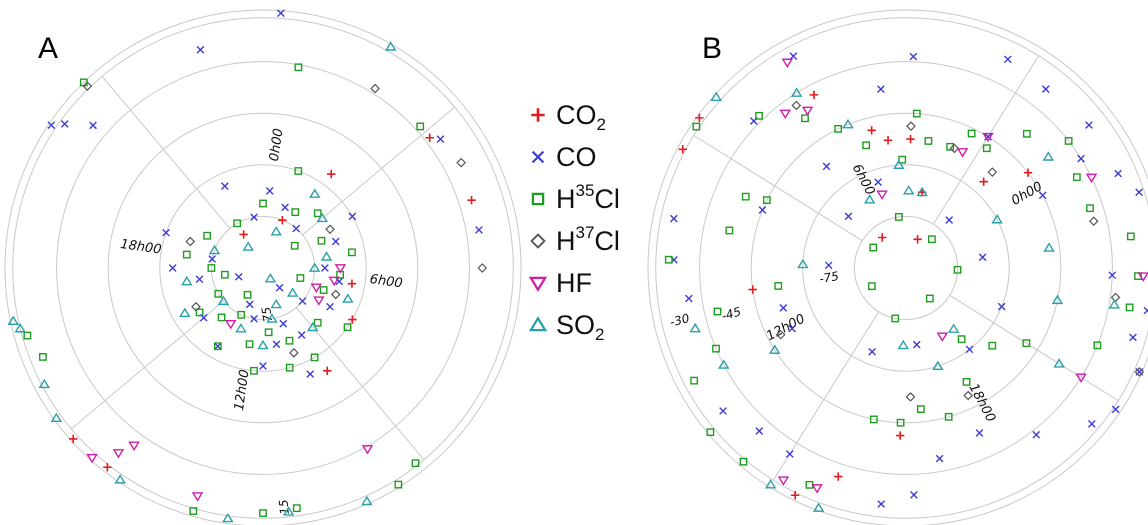  Describe the element at coordinates (574, 283) in the screenshot. I see `legend-label: HF` at that location.